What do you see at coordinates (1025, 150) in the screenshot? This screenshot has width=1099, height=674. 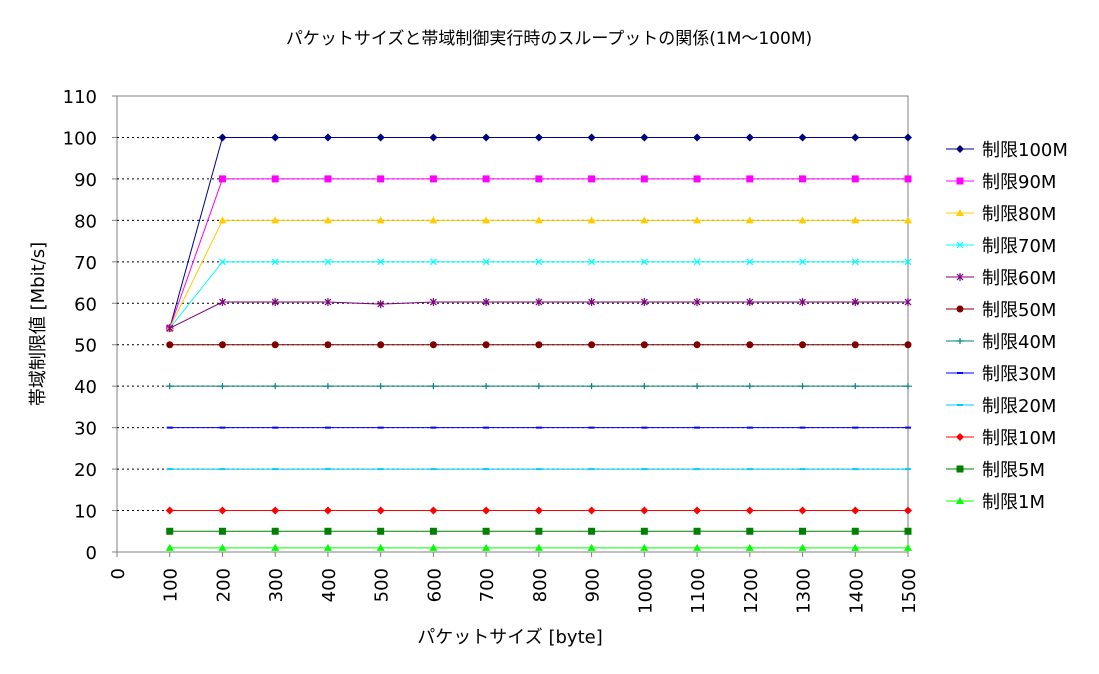 I see `legend-label: 制限100M` at bounding box center [1025, 150].